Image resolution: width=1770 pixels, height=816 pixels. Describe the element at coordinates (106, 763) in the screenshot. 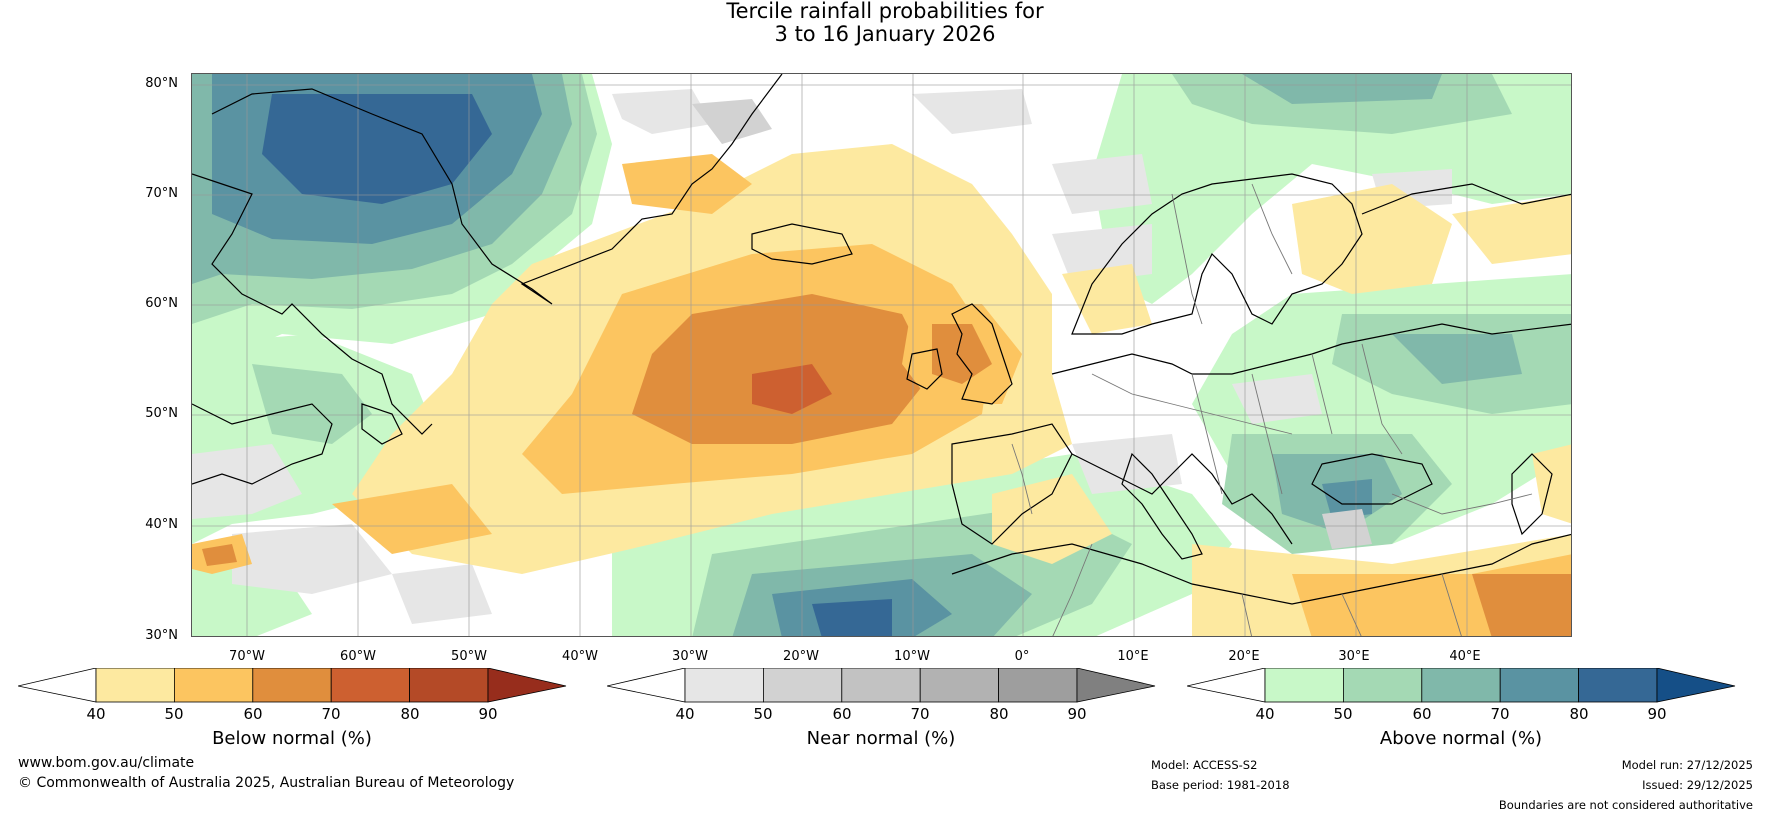

I see `website-link: www.bom.gov.au/climate` at that location.